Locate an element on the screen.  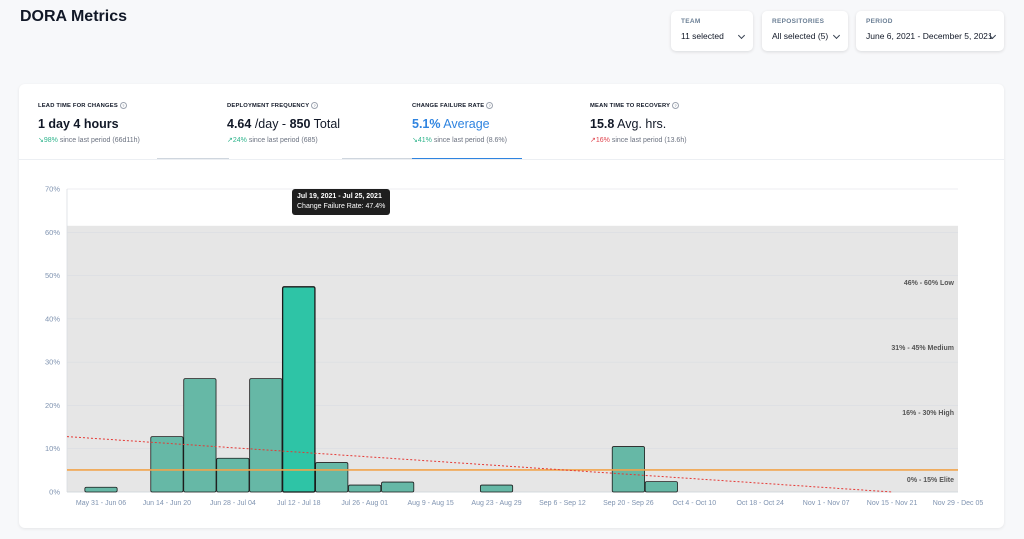
x-tick-label: Nov 29 - Dec 05 is located at coordinates (958, 503).